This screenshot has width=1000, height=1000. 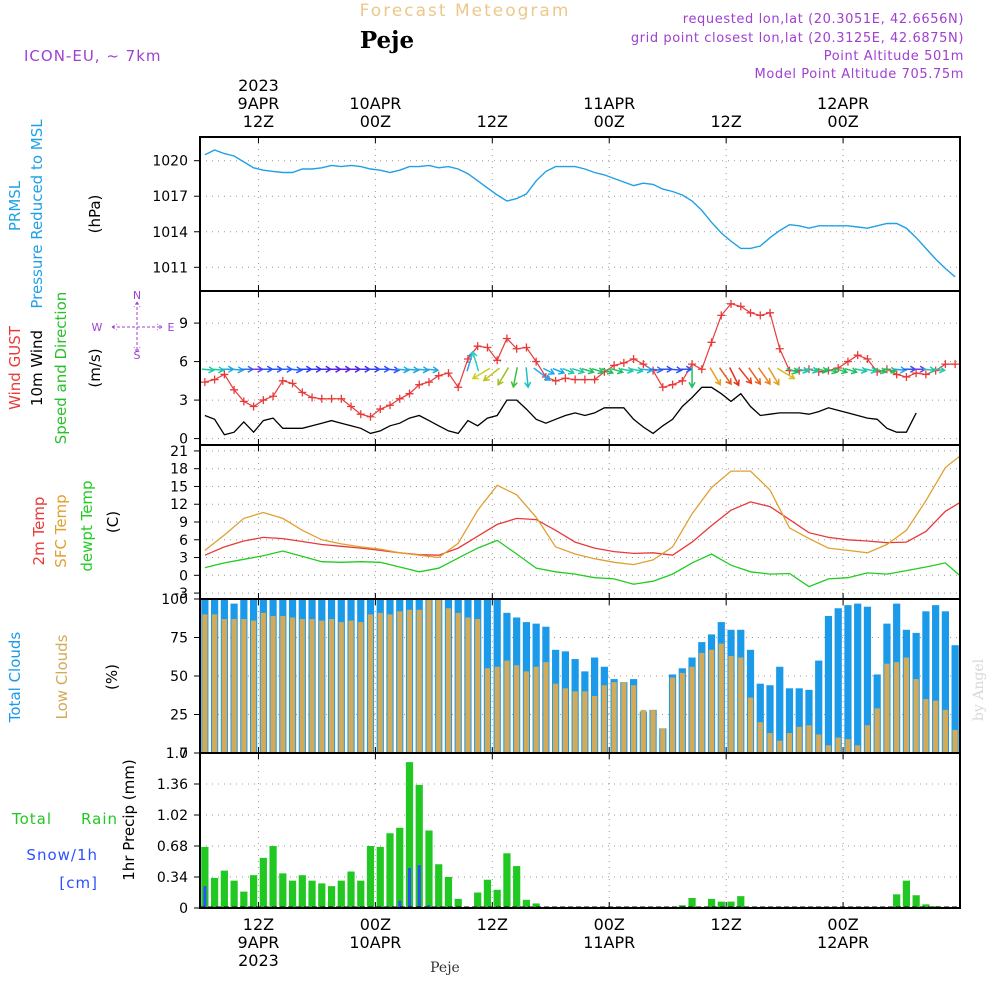 I want to click on model-label: ICON-EU, ~ 7km, so click(x=93, y=56).